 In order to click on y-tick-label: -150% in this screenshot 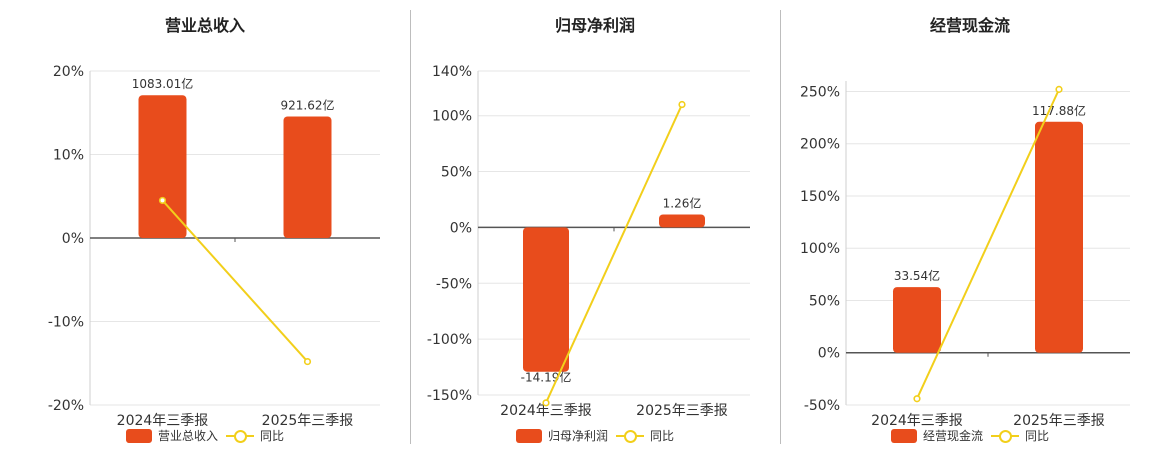, I will do `click(449, 396)`.